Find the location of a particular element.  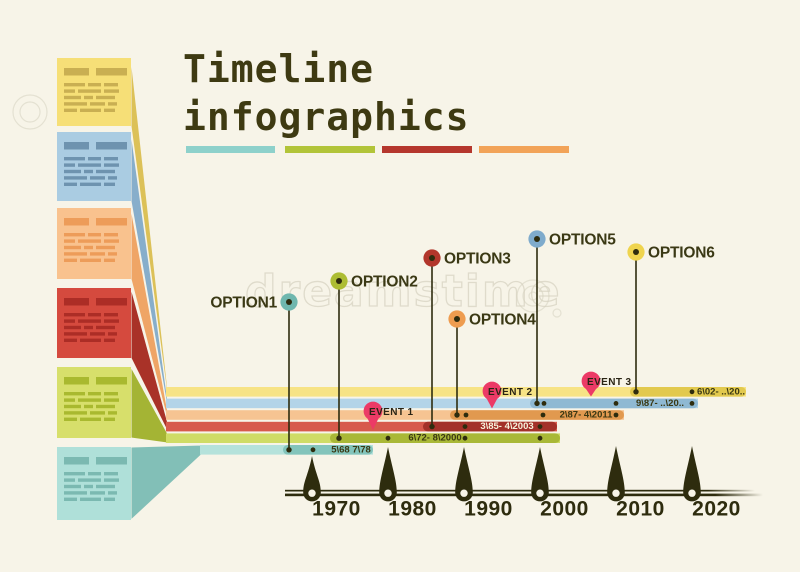

option-5-anchor-dot is located at coordinates (537, 403).